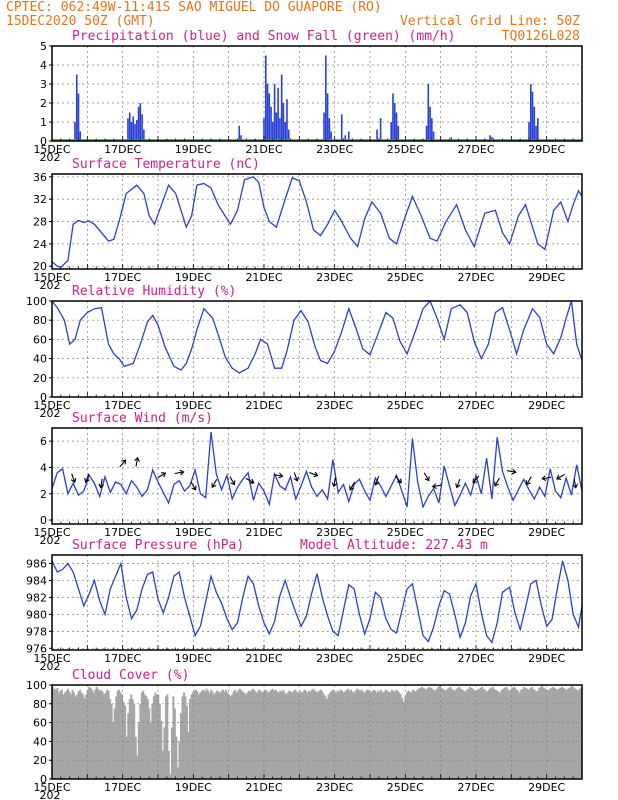  What do you see at coordinates (317, 336) in the screenshot?
I see `humidity-line` at bounding box center [317, 336].